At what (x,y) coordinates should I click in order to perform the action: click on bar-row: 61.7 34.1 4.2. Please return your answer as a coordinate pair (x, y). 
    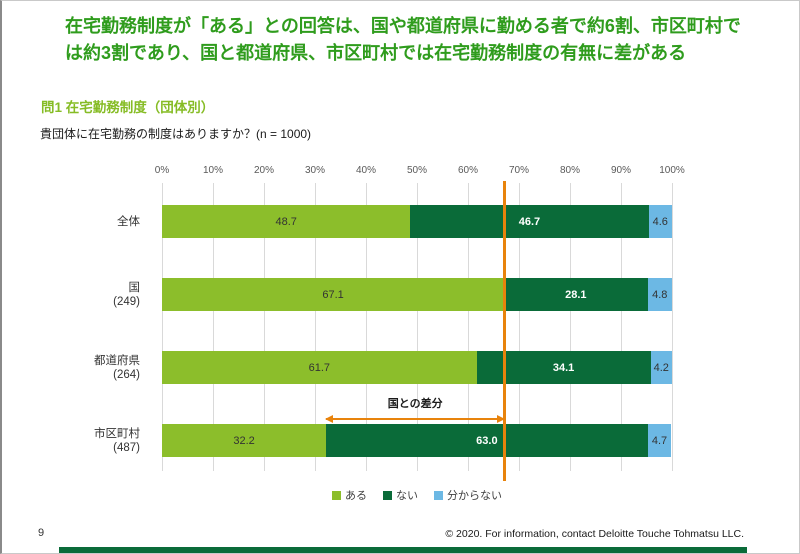
    Looking at the image, I should click on (417, 367).